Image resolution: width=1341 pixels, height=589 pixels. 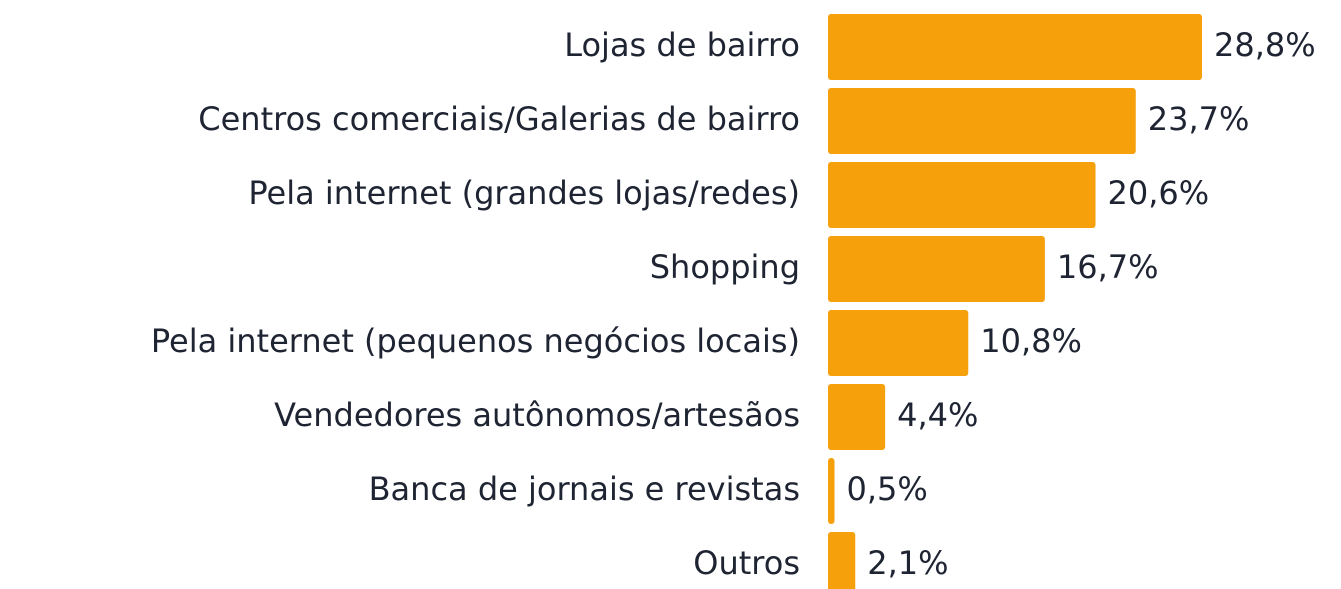 I want to click on category-label: Lojas de bairro, so click(x=682, y=45).